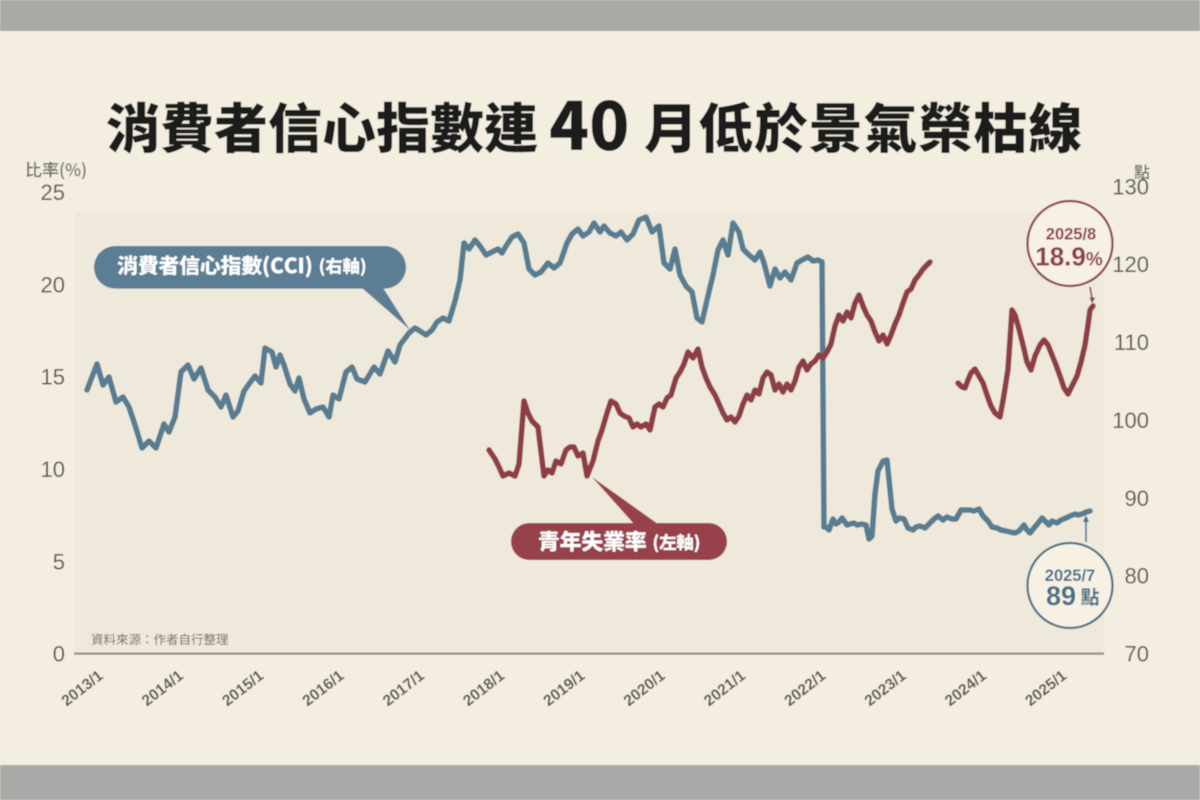  Describe the element at coordinates (1137, 498) in the screenshot. I see `svg-text: 90` at that location.